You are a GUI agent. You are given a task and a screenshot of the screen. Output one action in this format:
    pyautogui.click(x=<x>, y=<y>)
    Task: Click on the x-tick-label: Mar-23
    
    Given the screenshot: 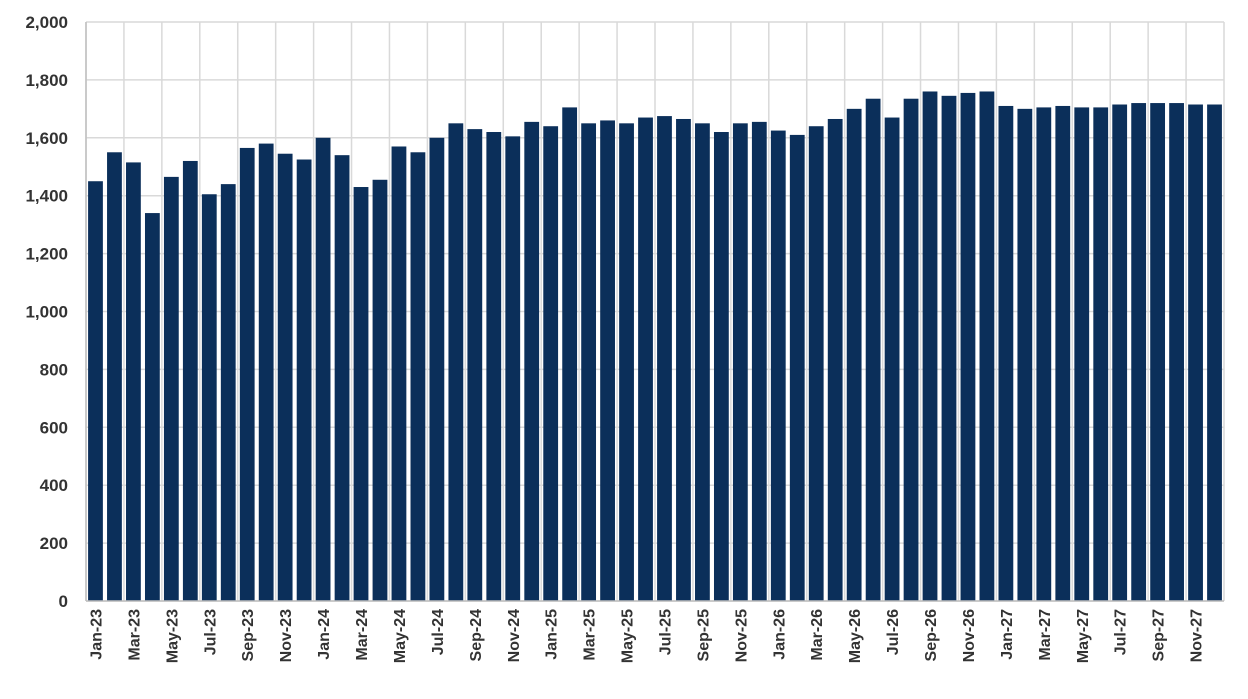 What is the action you would take?
    pyautogui.click(x=134, y=635)
    